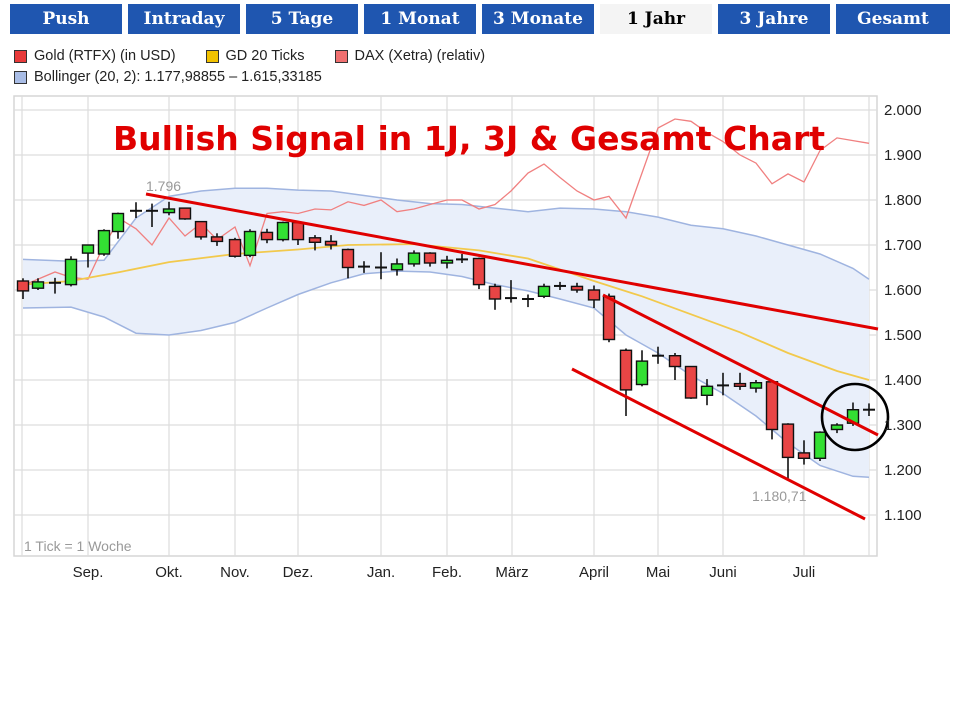  What do you see at coordinates (903, 110) in the screenshot?
I see `y-tick-label: 2.000` at bounding box center [903, 110].